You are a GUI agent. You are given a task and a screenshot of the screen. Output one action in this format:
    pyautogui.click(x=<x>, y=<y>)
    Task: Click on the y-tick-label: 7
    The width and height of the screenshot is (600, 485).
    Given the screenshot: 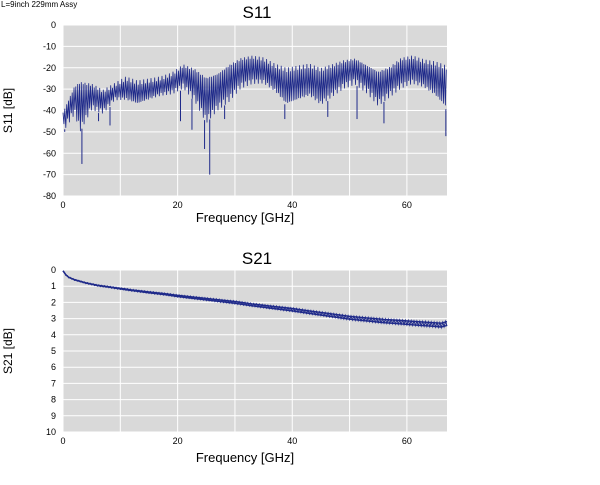 What is the action you would take?
    pyautogui.click(x=53, y=383)
    